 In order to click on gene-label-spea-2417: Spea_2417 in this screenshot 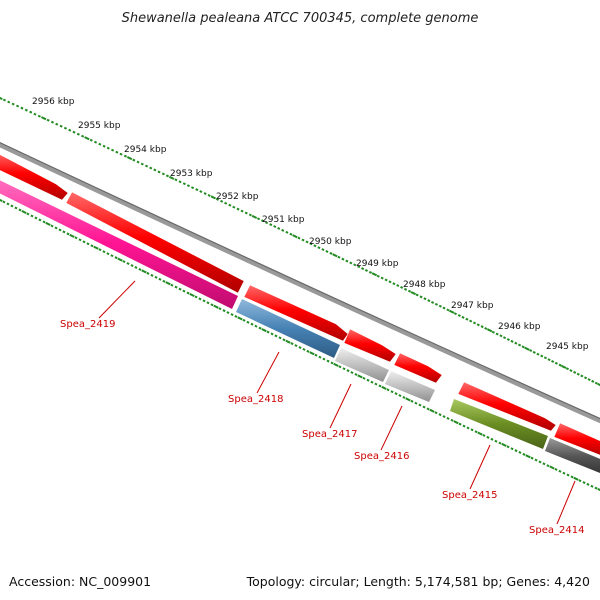, I will do `click(329, 434)`.